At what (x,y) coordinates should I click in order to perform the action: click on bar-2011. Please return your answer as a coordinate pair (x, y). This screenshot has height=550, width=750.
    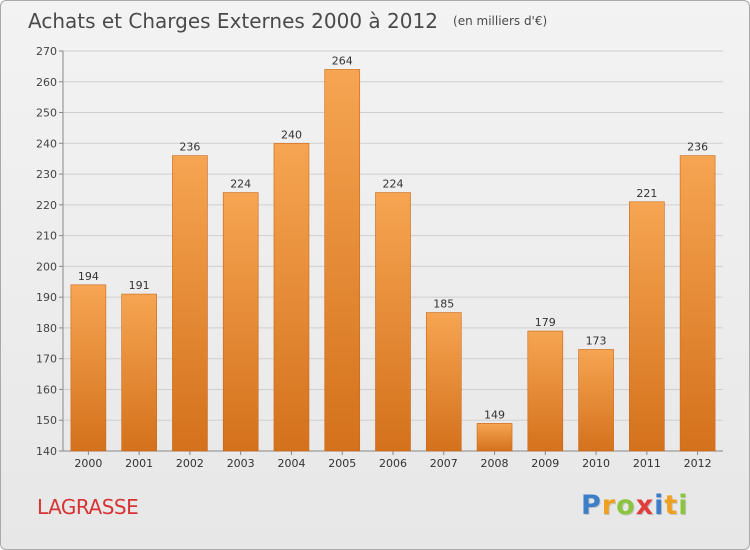
    Looking at the image, I should click on (647, 326).